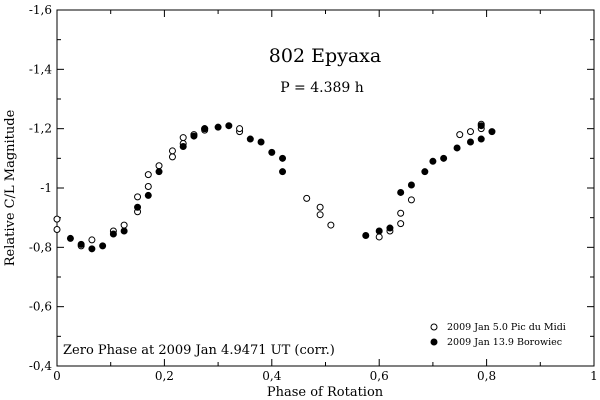 Image resolution: width=600 pixels, height=400 pixels. Describe the element at coordinates (57, 376) in the screenshot. I see `x-tick-label: 0` at that location.